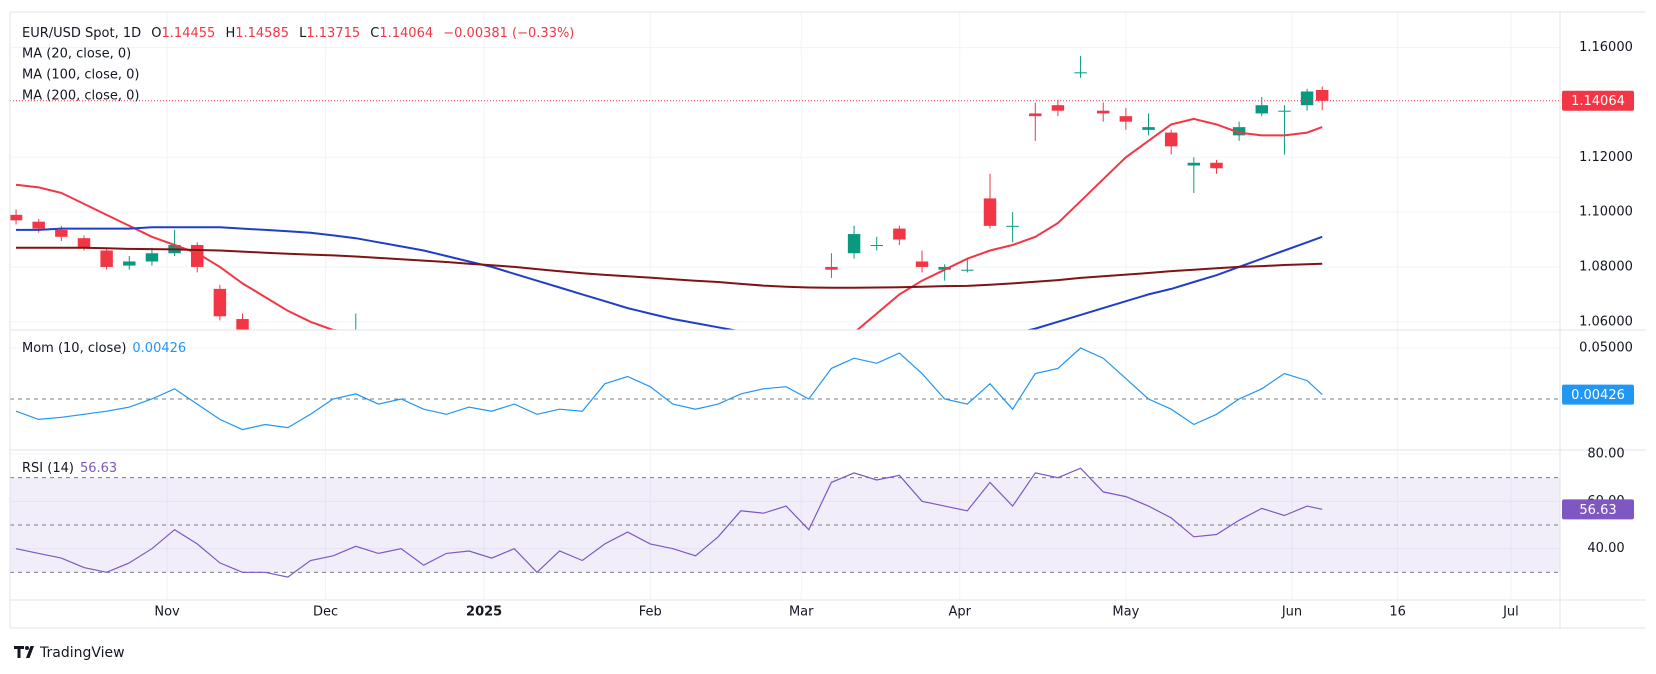  I want to click on price-tag-label: 56.63, so click(1597, 510).